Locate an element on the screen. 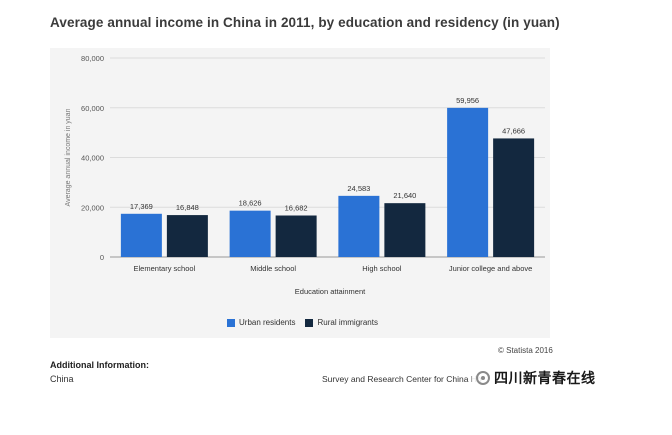 This screenshot has width=672, height=435. x-tick-label: Elementary school is located at coordinates (165, 268).